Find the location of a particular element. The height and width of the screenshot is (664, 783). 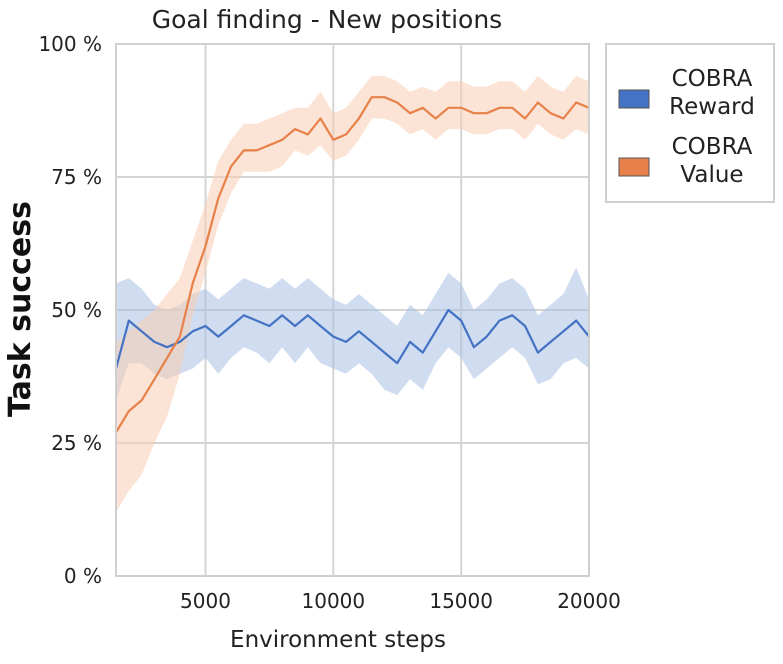

x-tick-label: 5000 is located at coordinates (205, 601).